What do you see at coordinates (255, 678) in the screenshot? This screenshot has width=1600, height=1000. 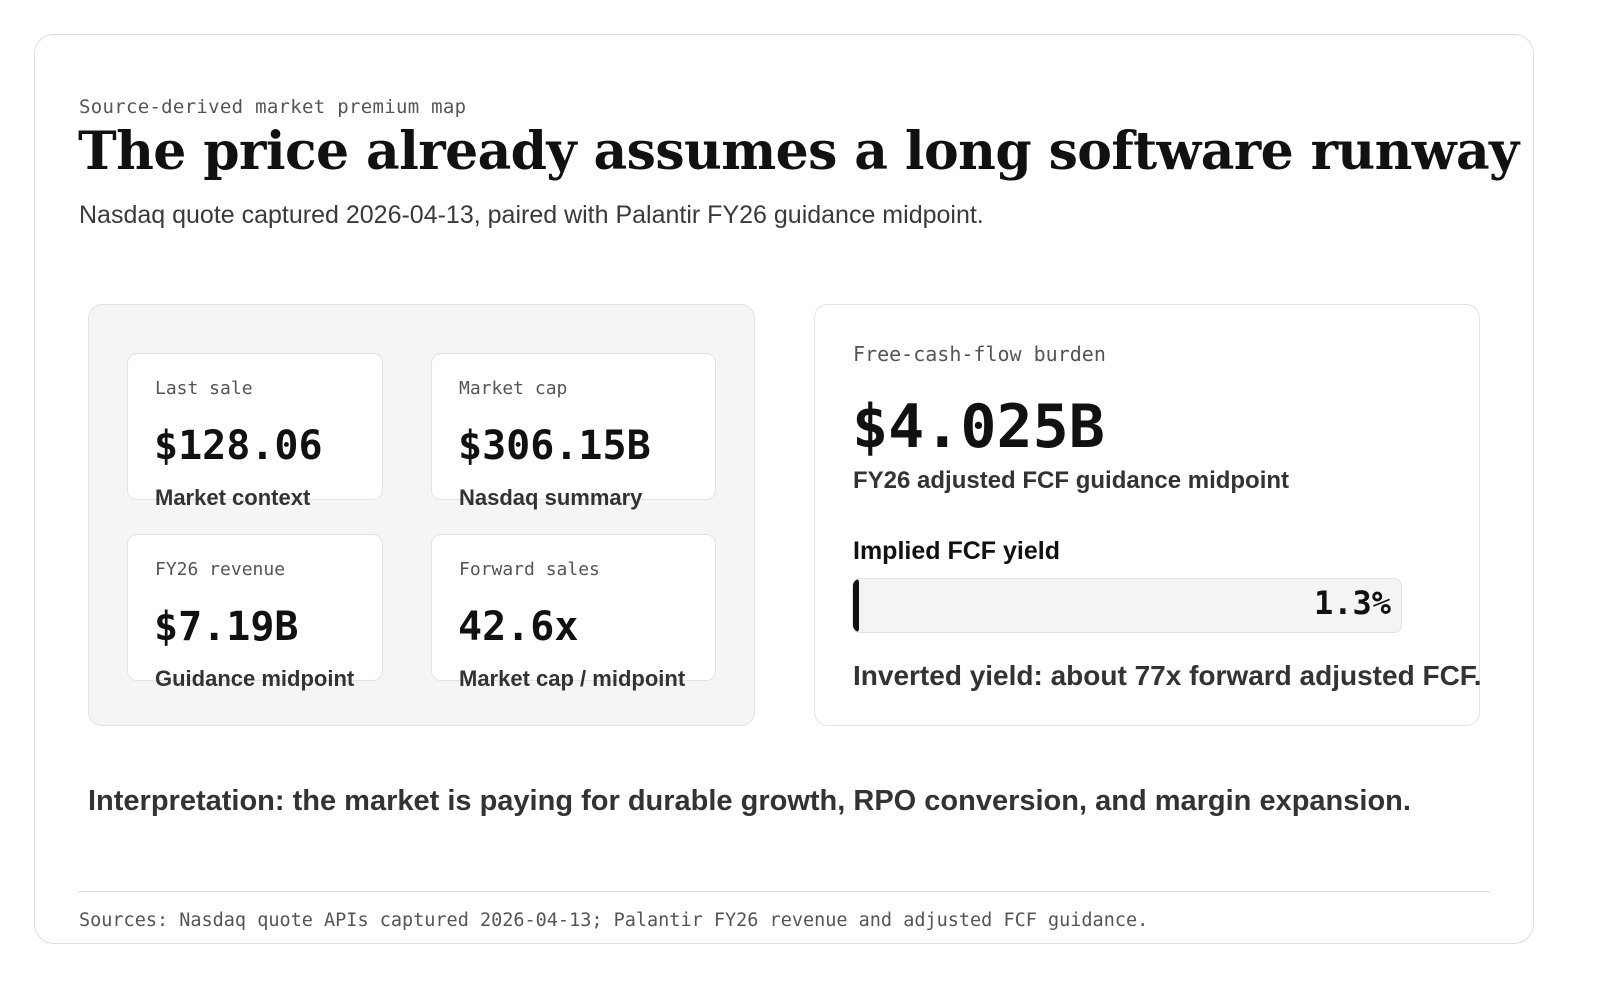 I see `metric-note: Guidance midpoint` at bounding box center [255, 678].